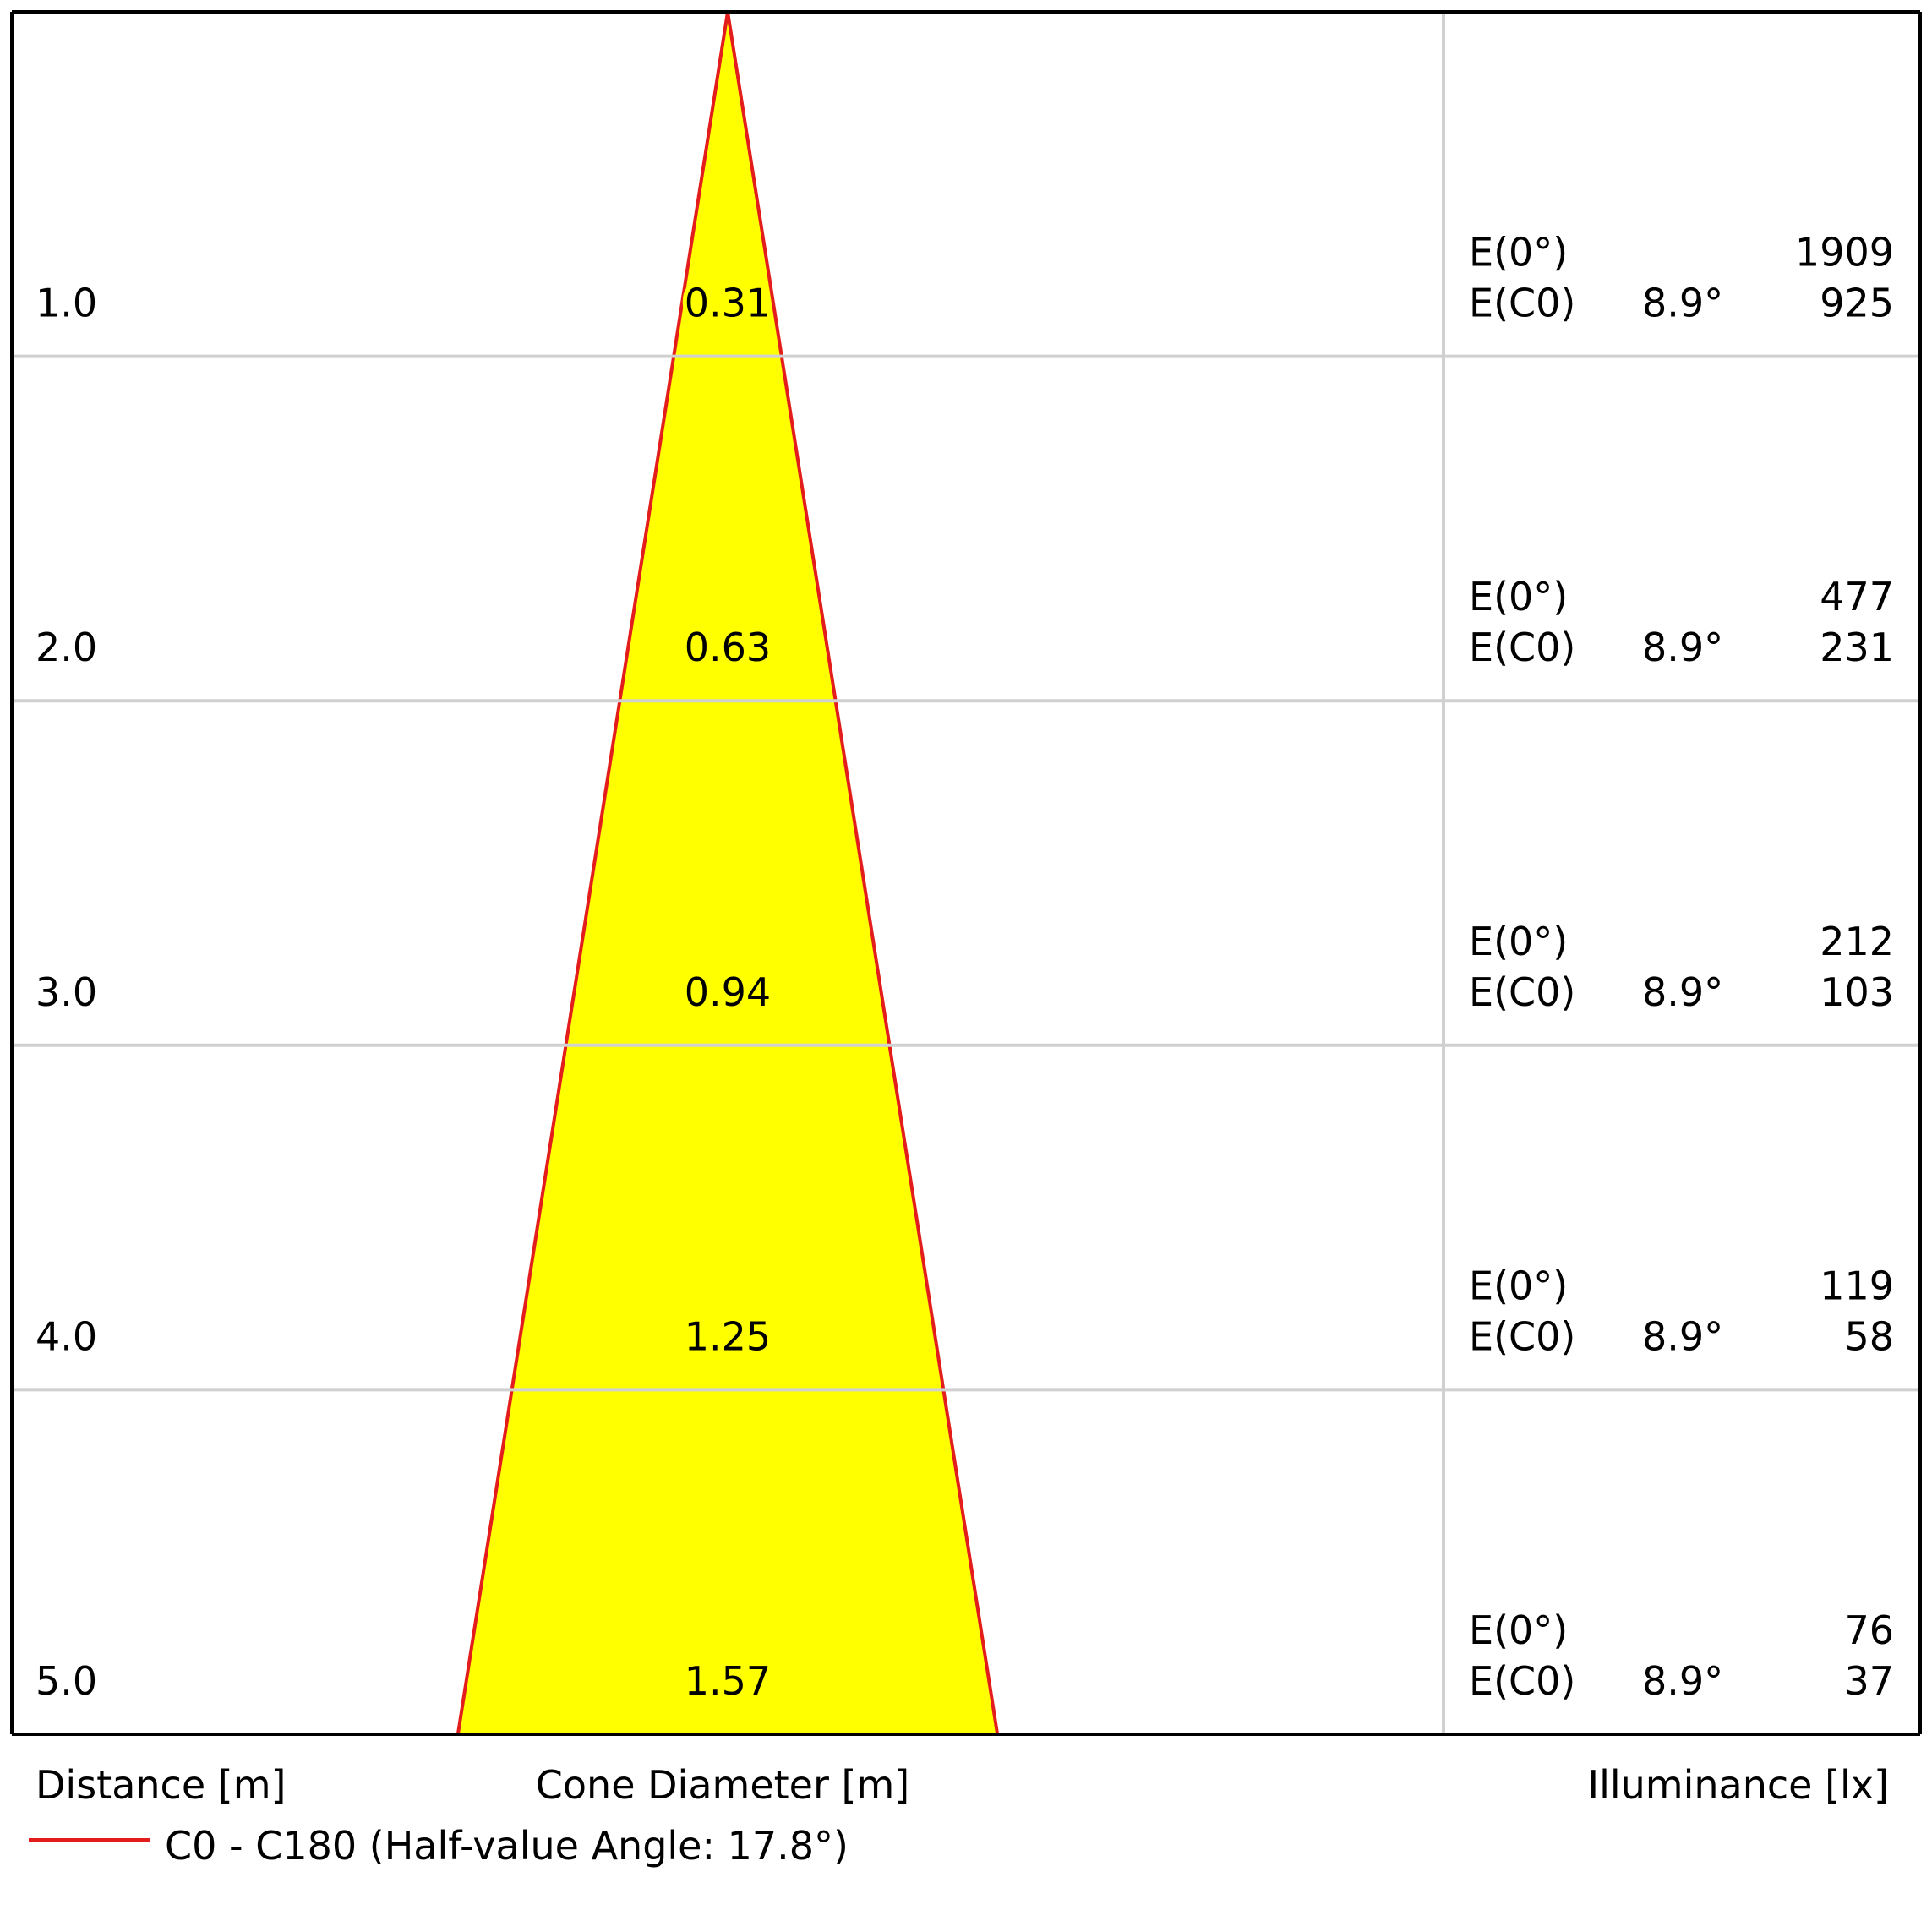  Describe the element at coordinates (1857, 647) in the screenshot. I see `ec0-value: 231` at that location.